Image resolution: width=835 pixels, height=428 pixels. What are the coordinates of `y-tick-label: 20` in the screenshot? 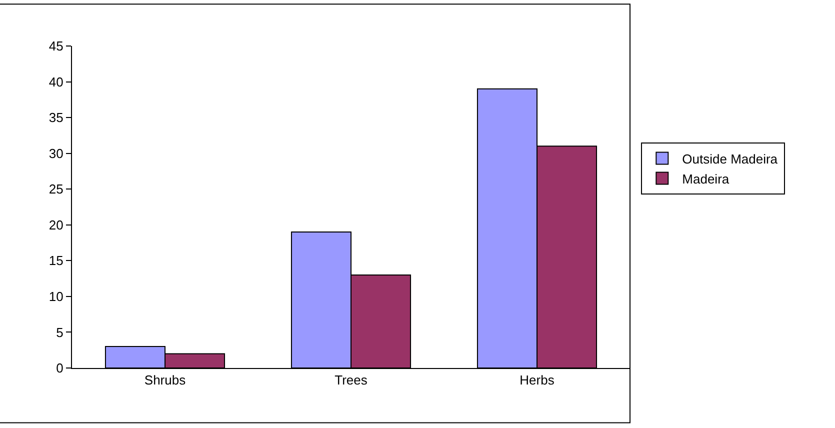 It's located at (56, 224).